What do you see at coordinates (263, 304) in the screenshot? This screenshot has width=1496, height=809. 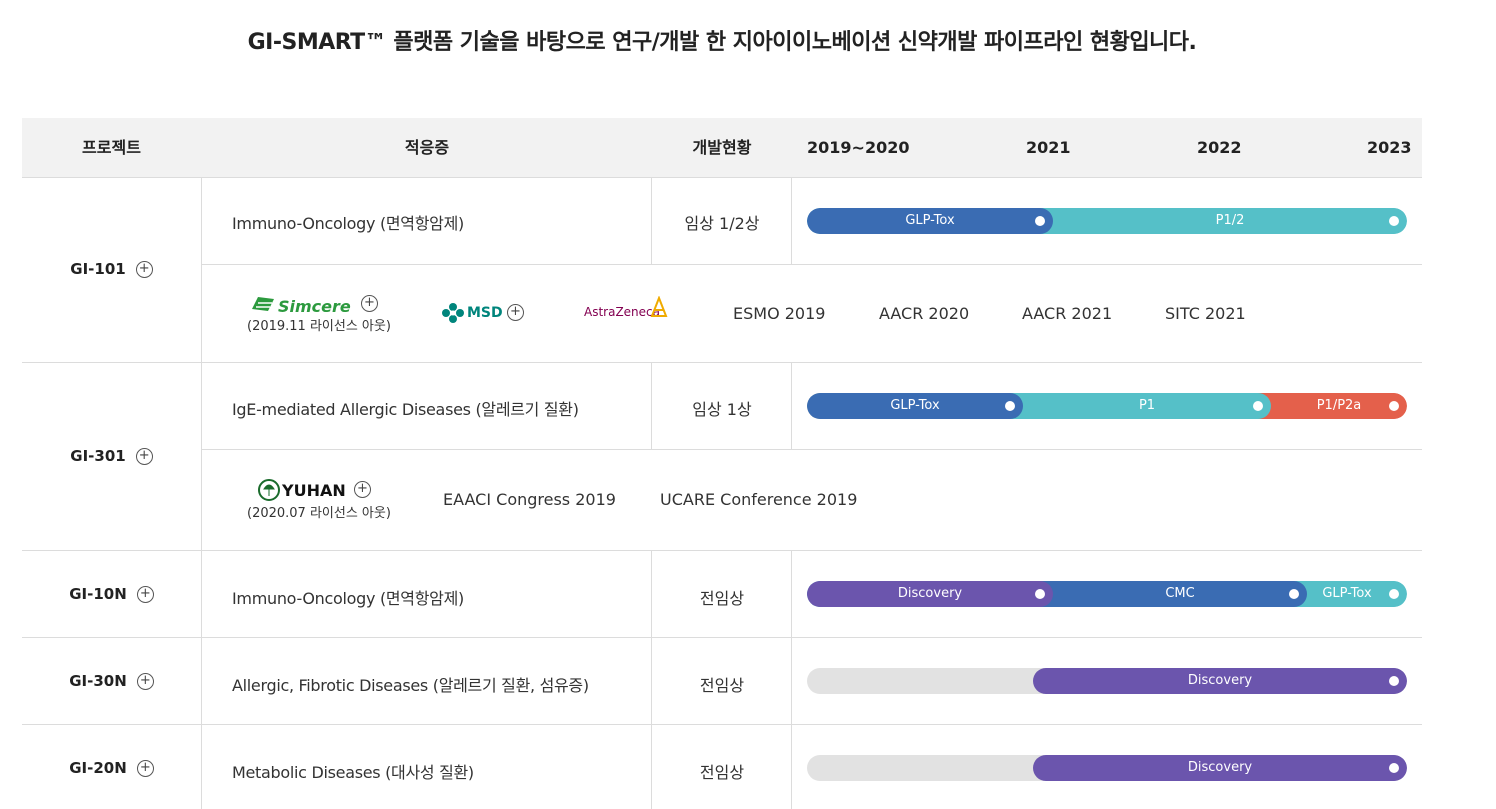 I see `simcere-logo-icon` at bounding box center [263, 304].